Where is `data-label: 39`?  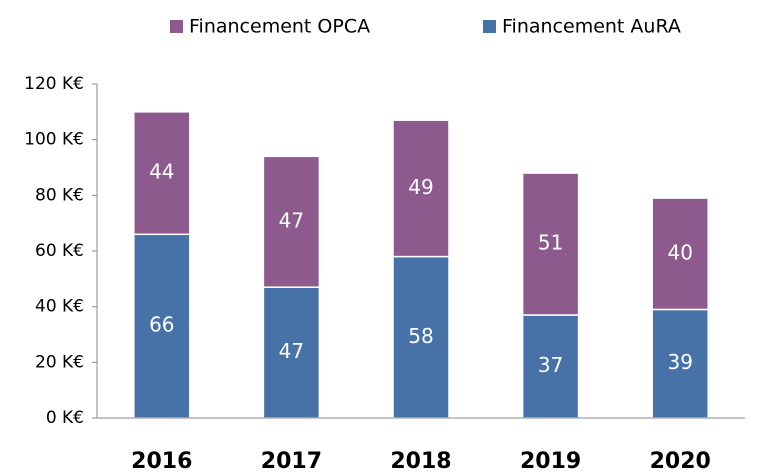
data-label: 39 is located at coordinates (679, 362).